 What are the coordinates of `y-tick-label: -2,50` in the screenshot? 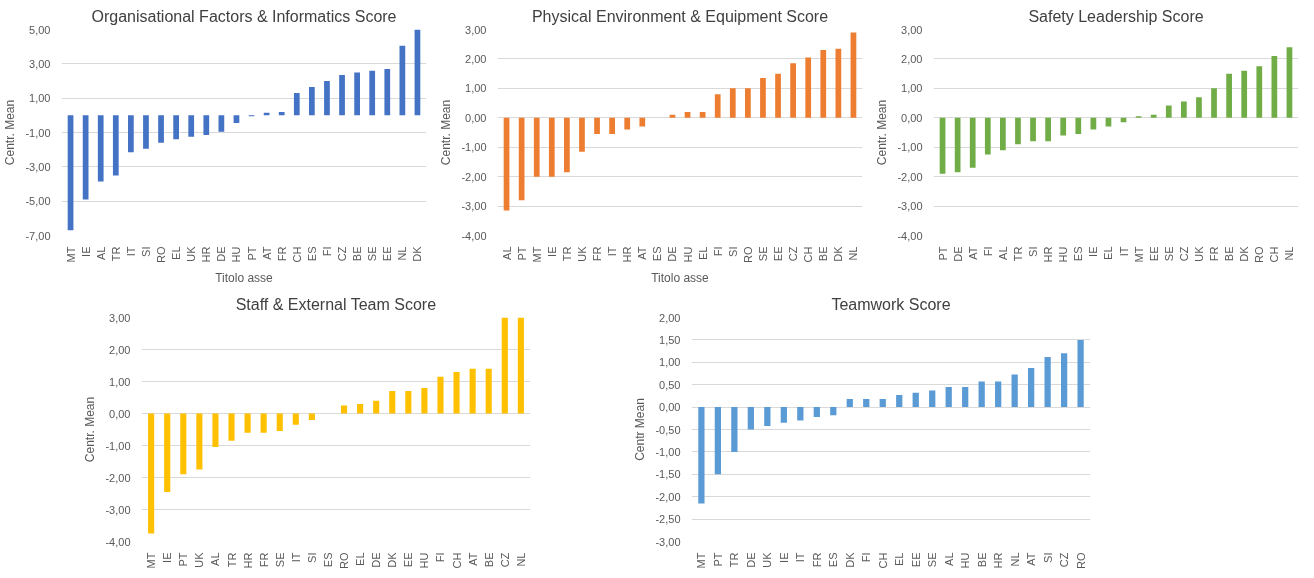 It's located at (668, 519).